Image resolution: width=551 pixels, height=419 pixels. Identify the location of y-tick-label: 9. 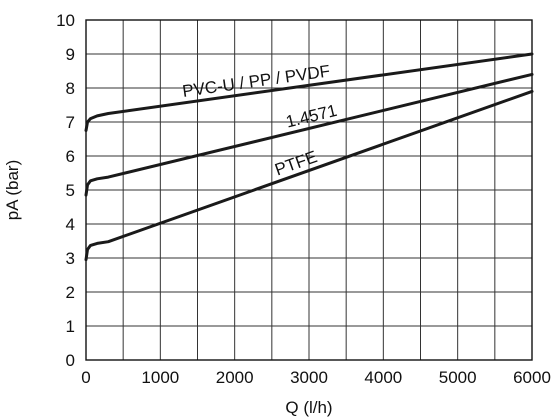
(70, 54).